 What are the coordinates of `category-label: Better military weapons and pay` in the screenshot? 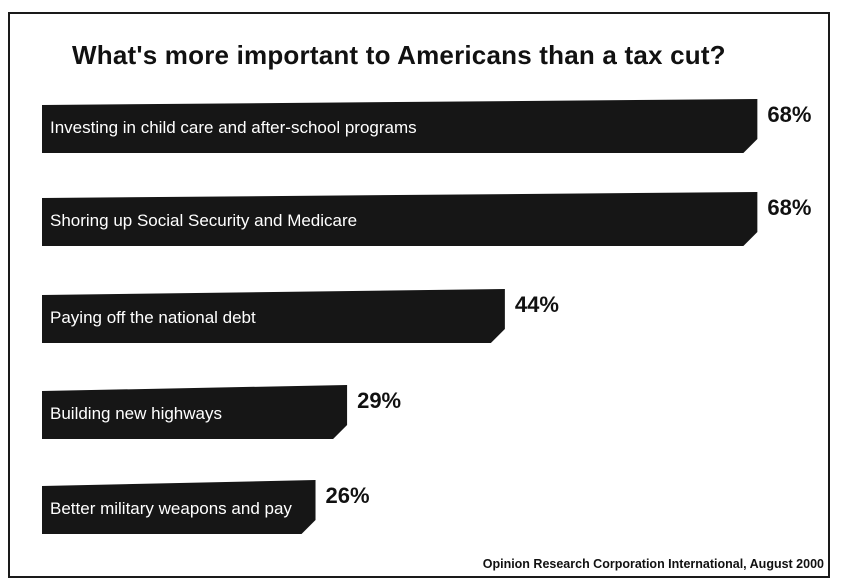 It's located at (171, 508).